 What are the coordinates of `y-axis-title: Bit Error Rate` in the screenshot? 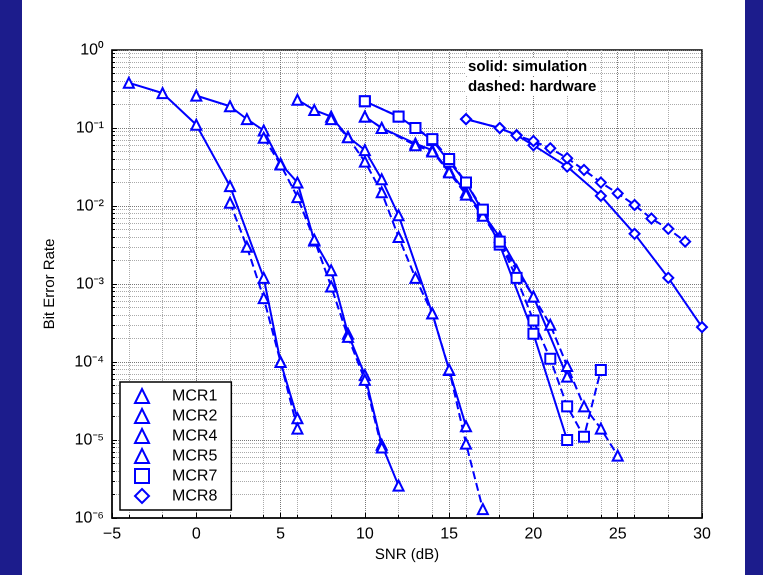 It's located at (49, 284).